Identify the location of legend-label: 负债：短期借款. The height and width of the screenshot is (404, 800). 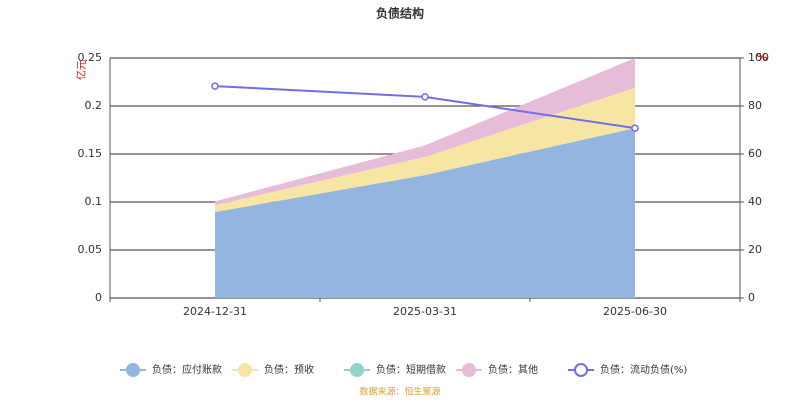
(411, 369).